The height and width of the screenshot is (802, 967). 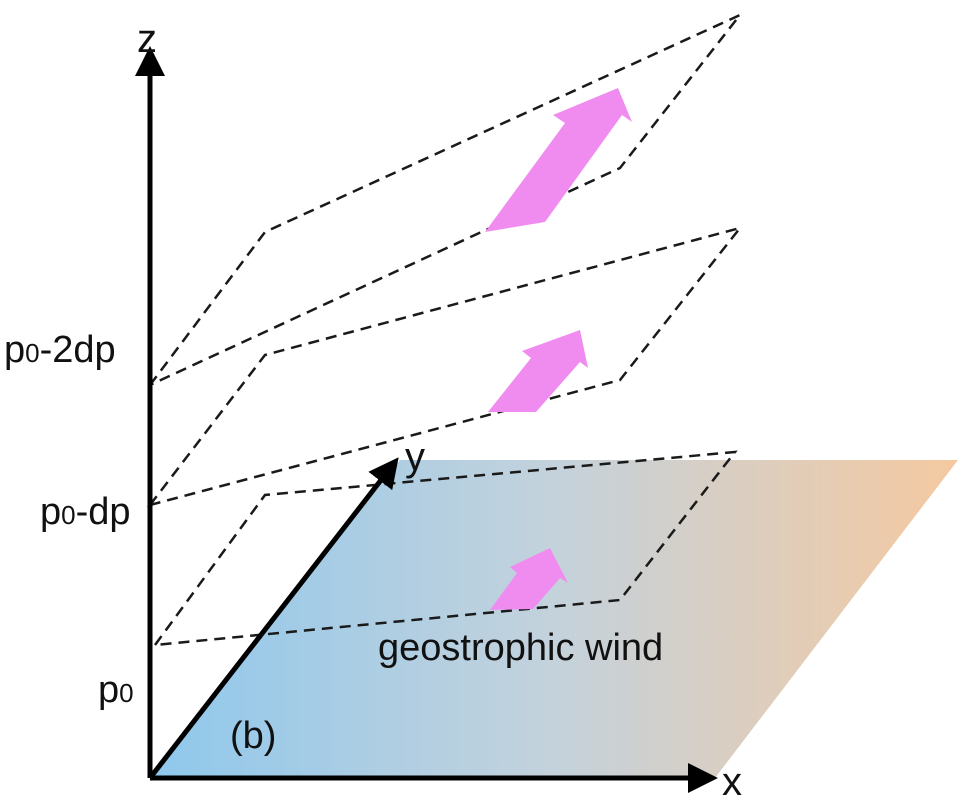 What do you see at coordinates (147, 39) in the screenshot?
I see `z-axis-label: z` at bounding box center [147, 39].